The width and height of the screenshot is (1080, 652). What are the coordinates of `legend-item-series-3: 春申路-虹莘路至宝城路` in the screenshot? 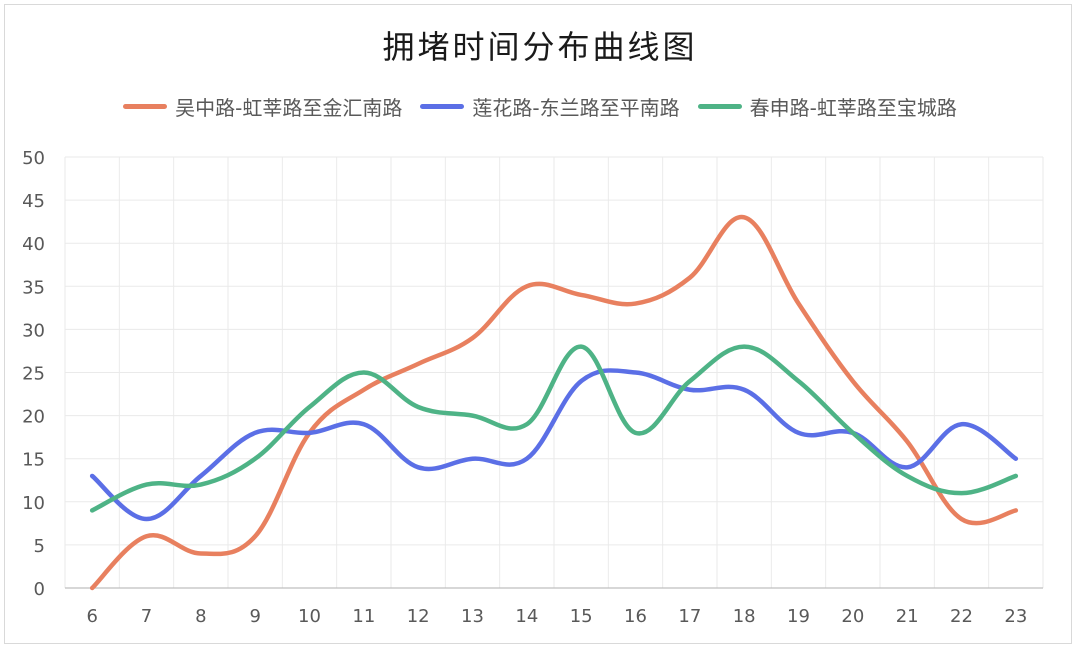 It's located at (827, 106).